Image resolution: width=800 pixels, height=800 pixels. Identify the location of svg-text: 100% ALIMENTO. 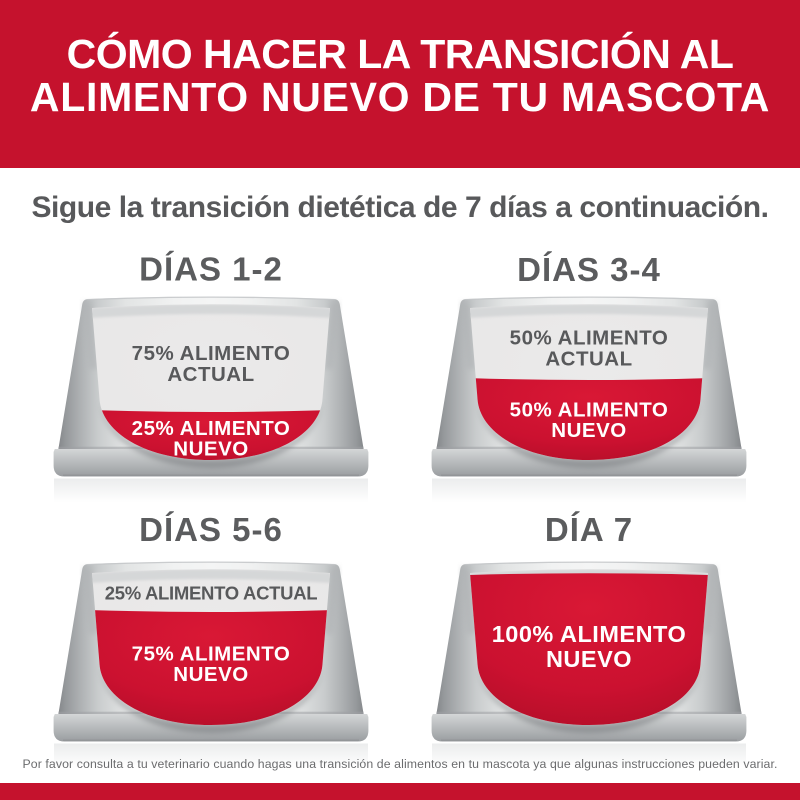
(589, 634).